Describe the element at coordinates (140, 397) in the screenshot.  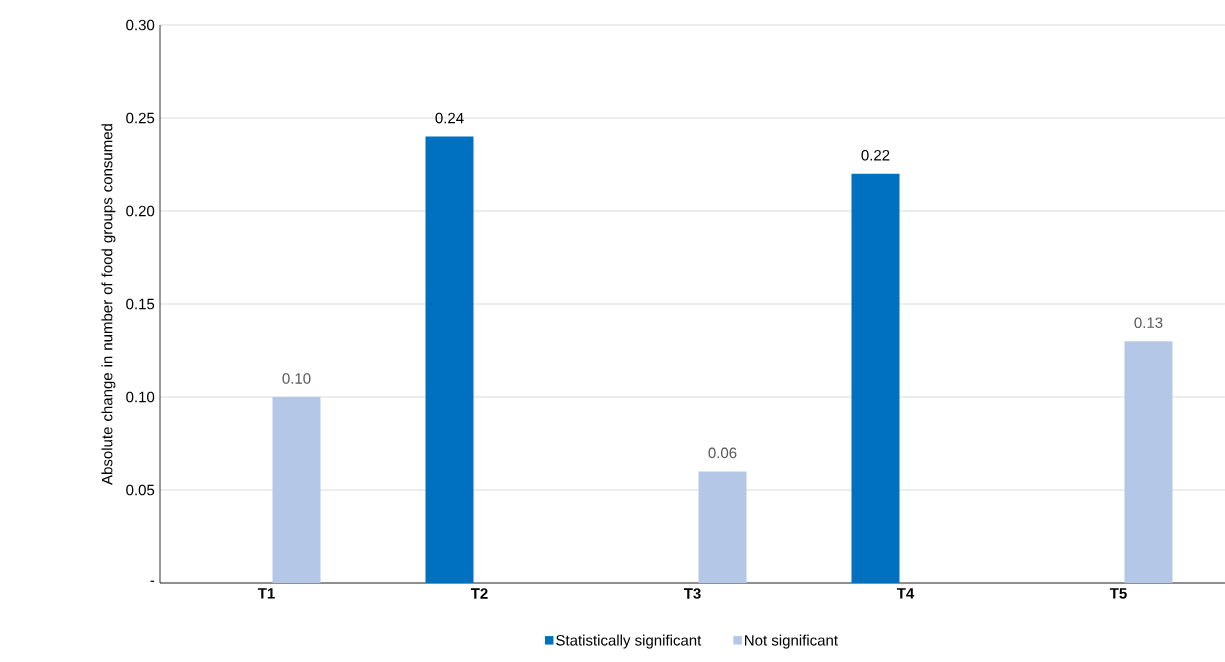
I see `y-tick-label: 0.10` at that location.